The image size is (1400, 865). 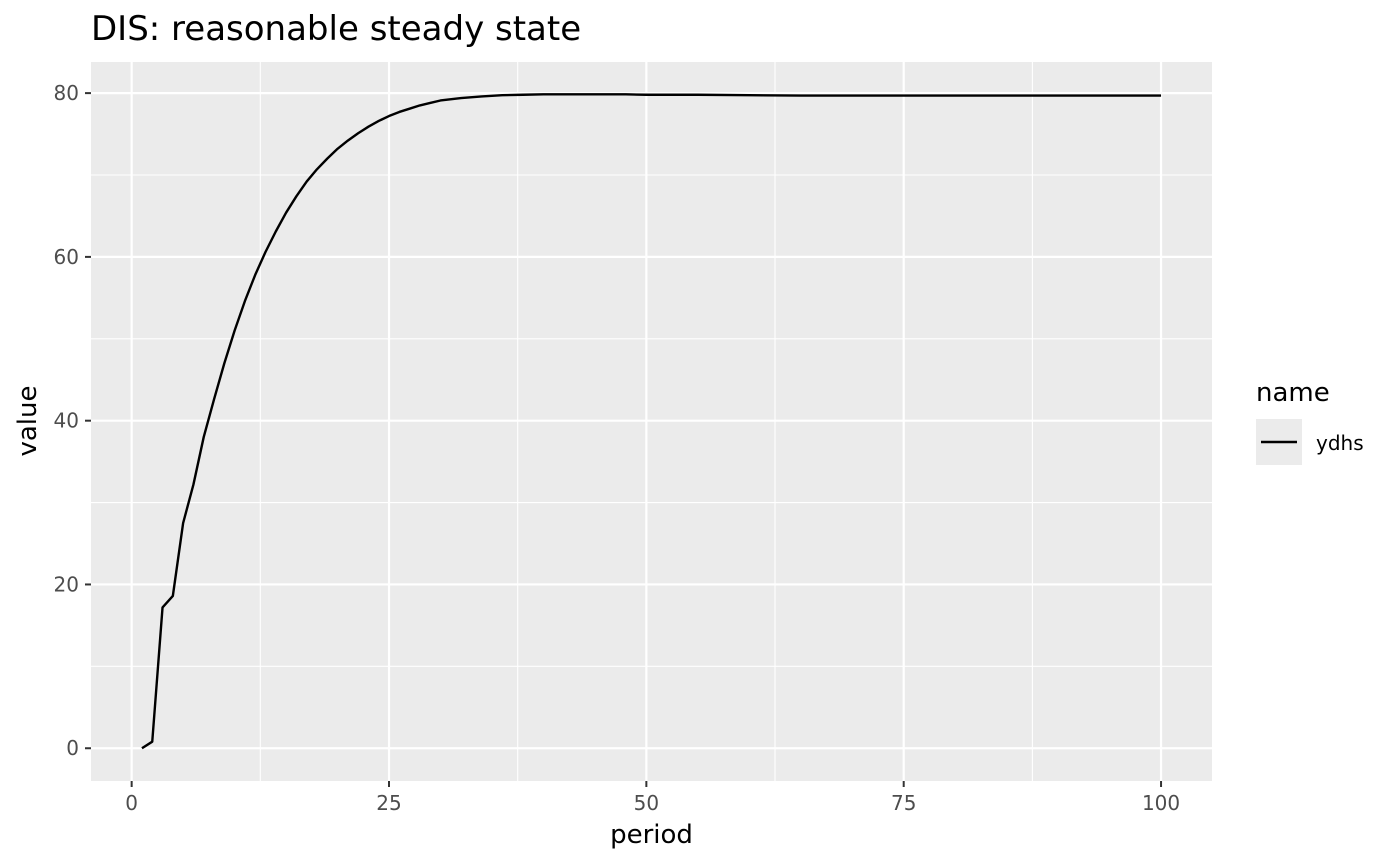 I want to click on y-axis: 0 20 40 60 80, so click(x=72, y=420).